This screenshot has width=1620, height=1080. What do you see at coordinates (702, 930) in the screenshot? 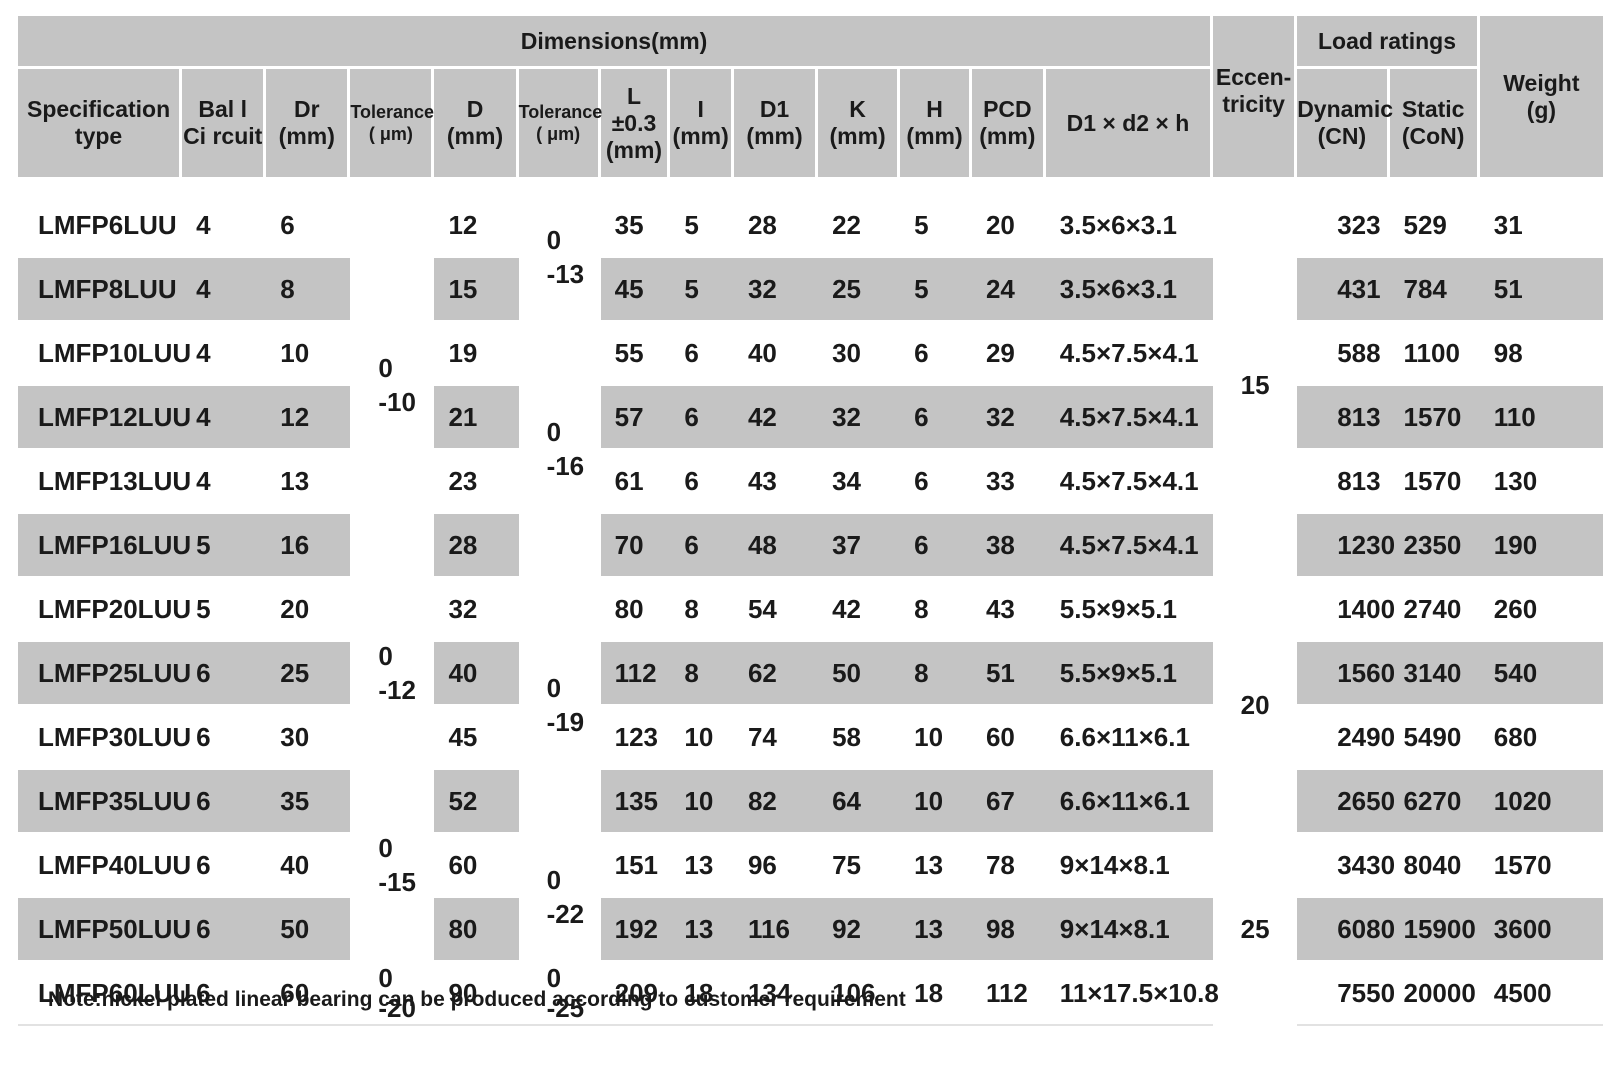
I see `i-cell: 13` at bounding box center [702, 930].